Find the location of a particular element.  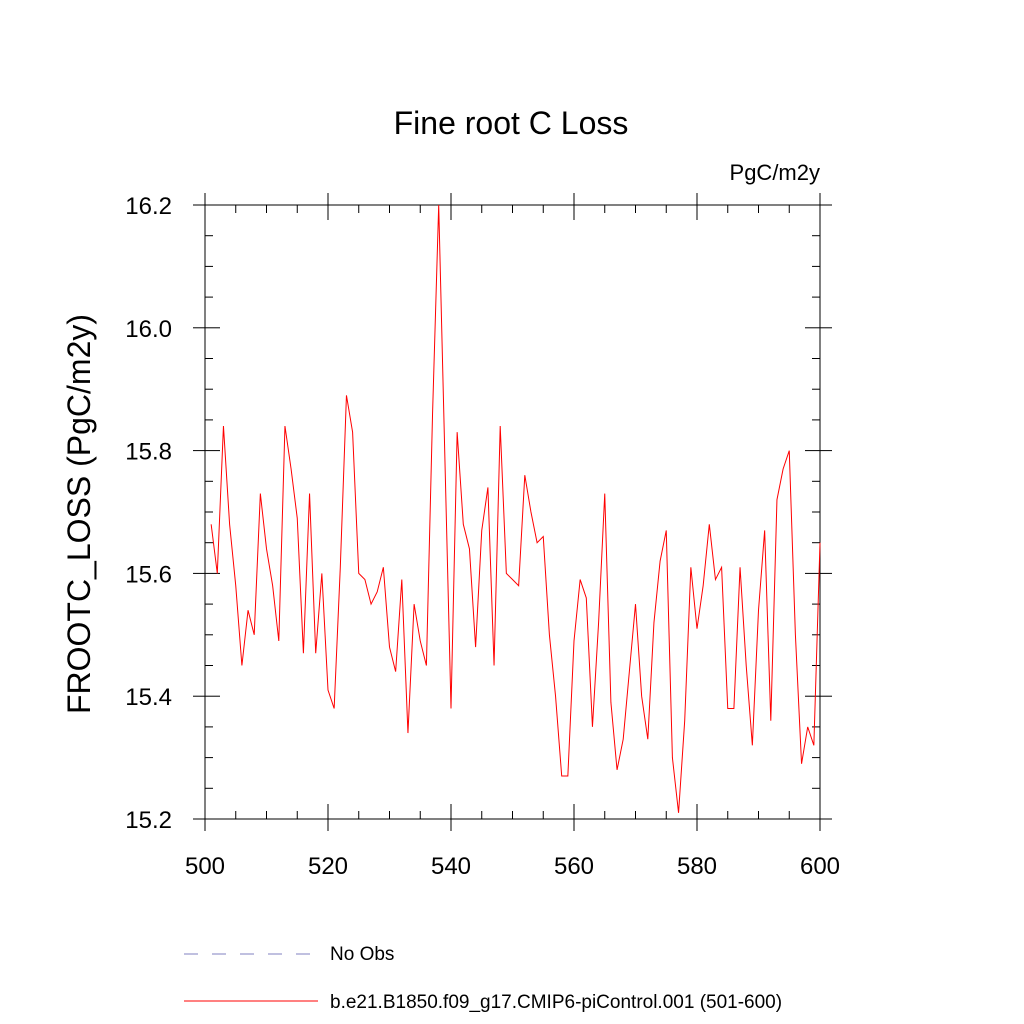

x-tick-label: 520 is located at coordinates (328, 866).